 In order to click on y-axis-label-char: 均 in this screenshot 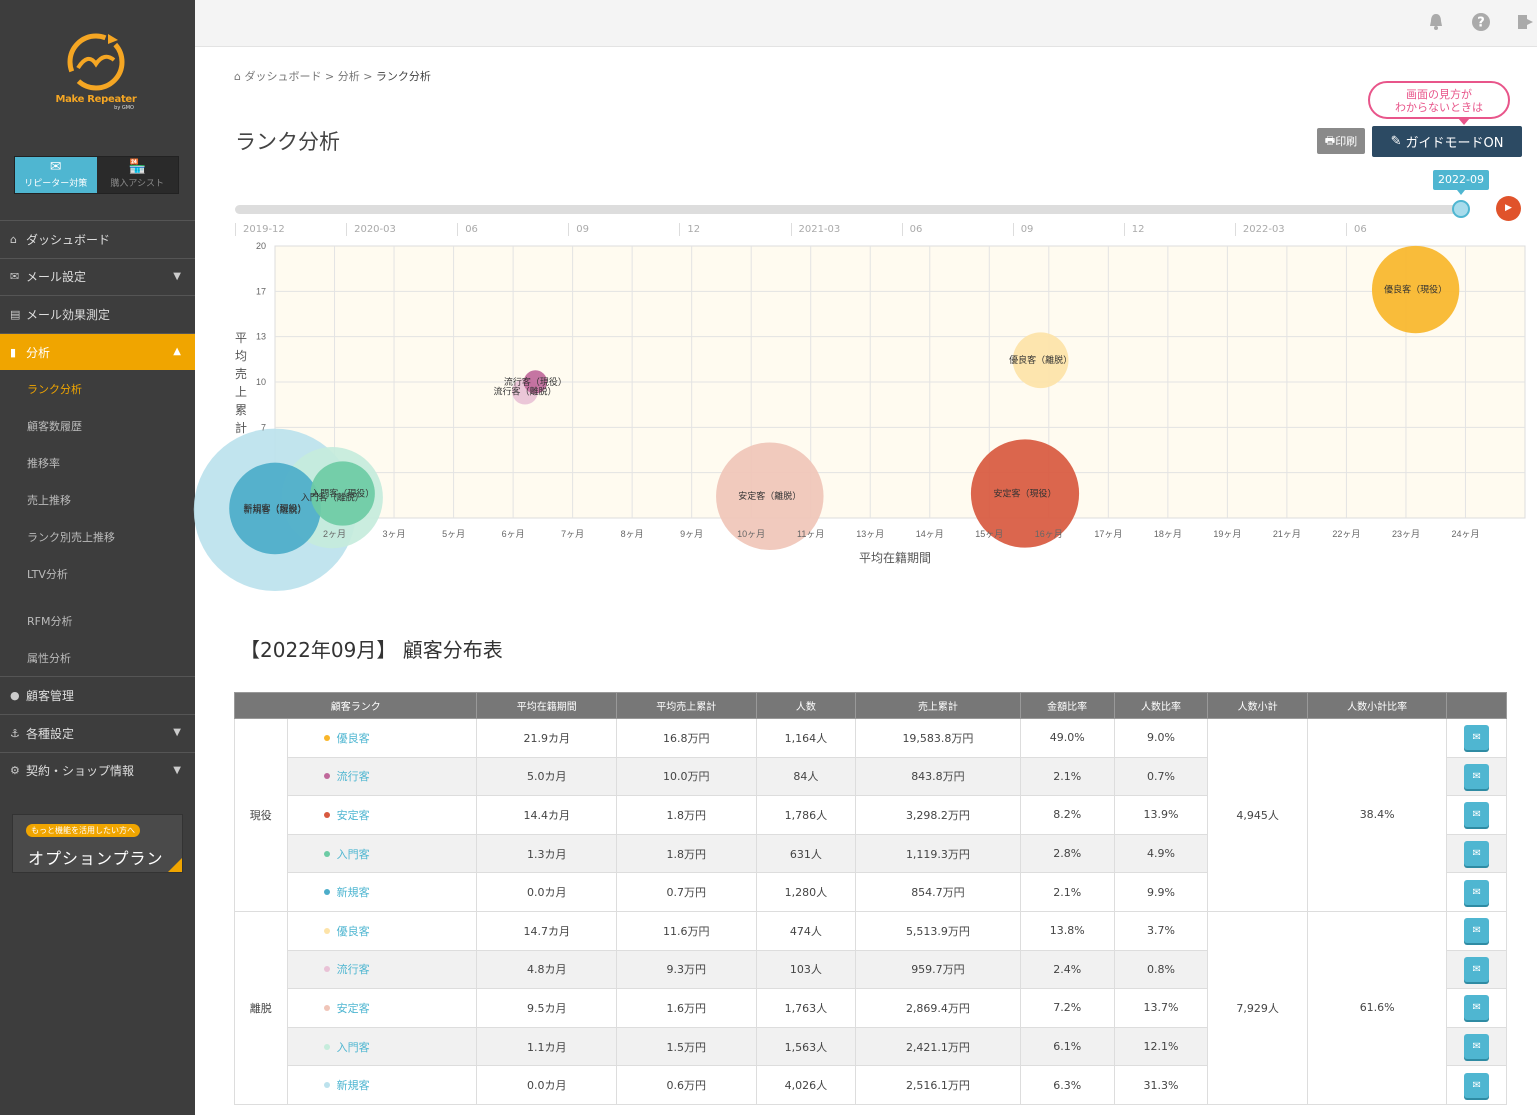, I will do `click(241, 356)`.